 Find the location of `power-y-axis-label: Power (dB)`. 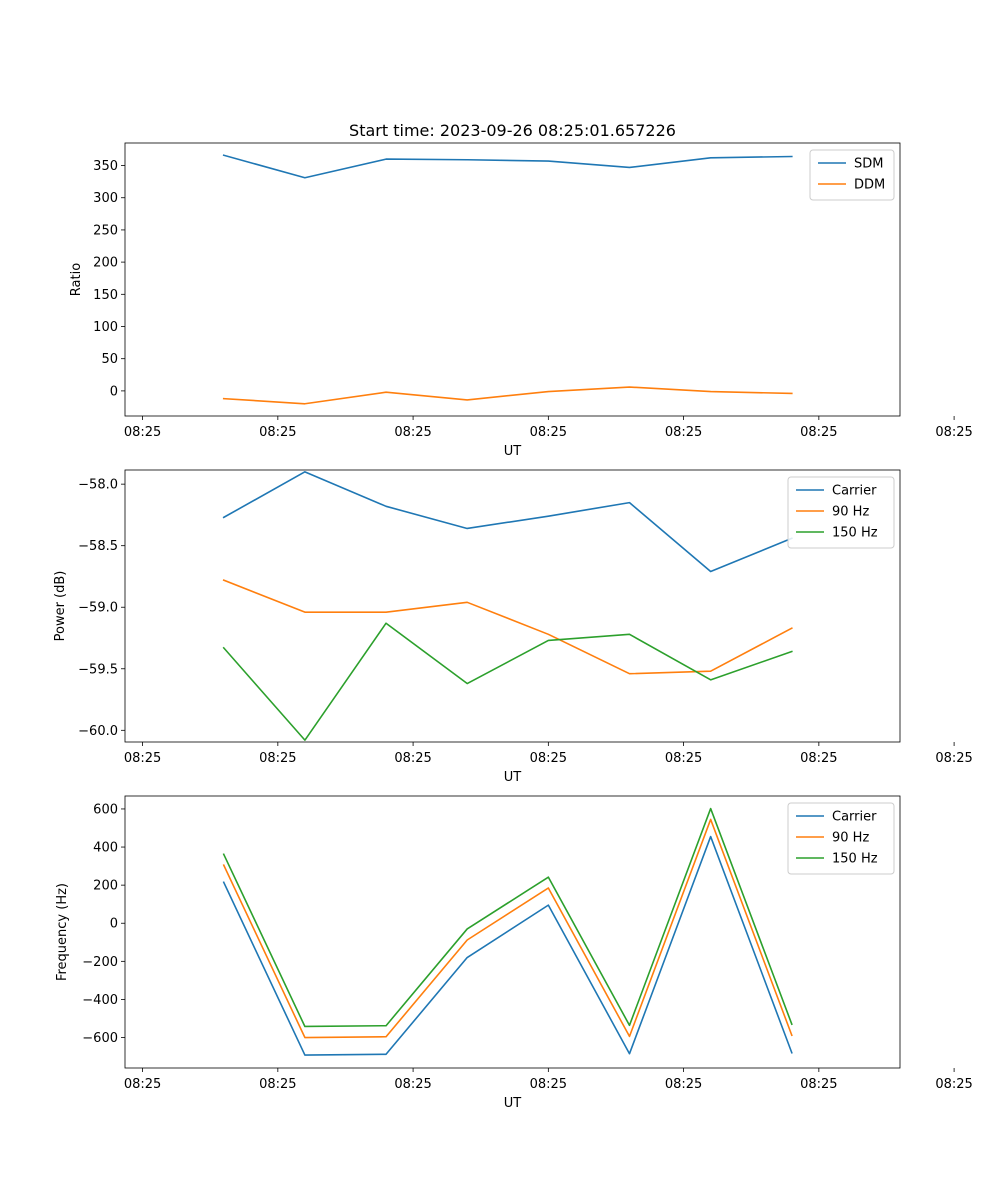

power-y-axis-label: Power (dB) is located at coordinates (60, 606).